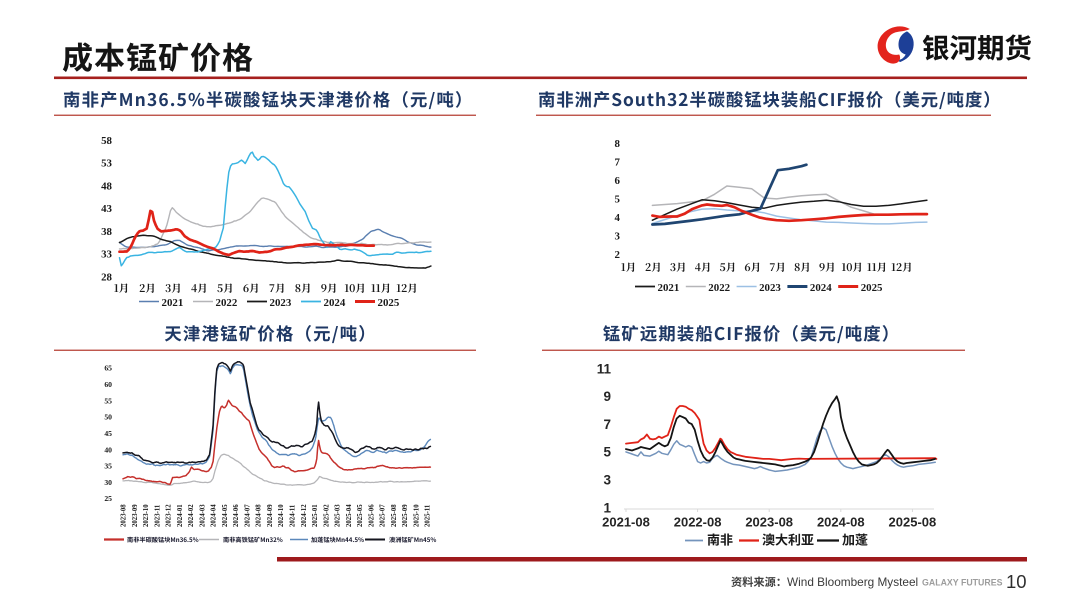  Describe the element at coordinates (108, 368) in the screenshot. I see `svg-text: 65` at that location.